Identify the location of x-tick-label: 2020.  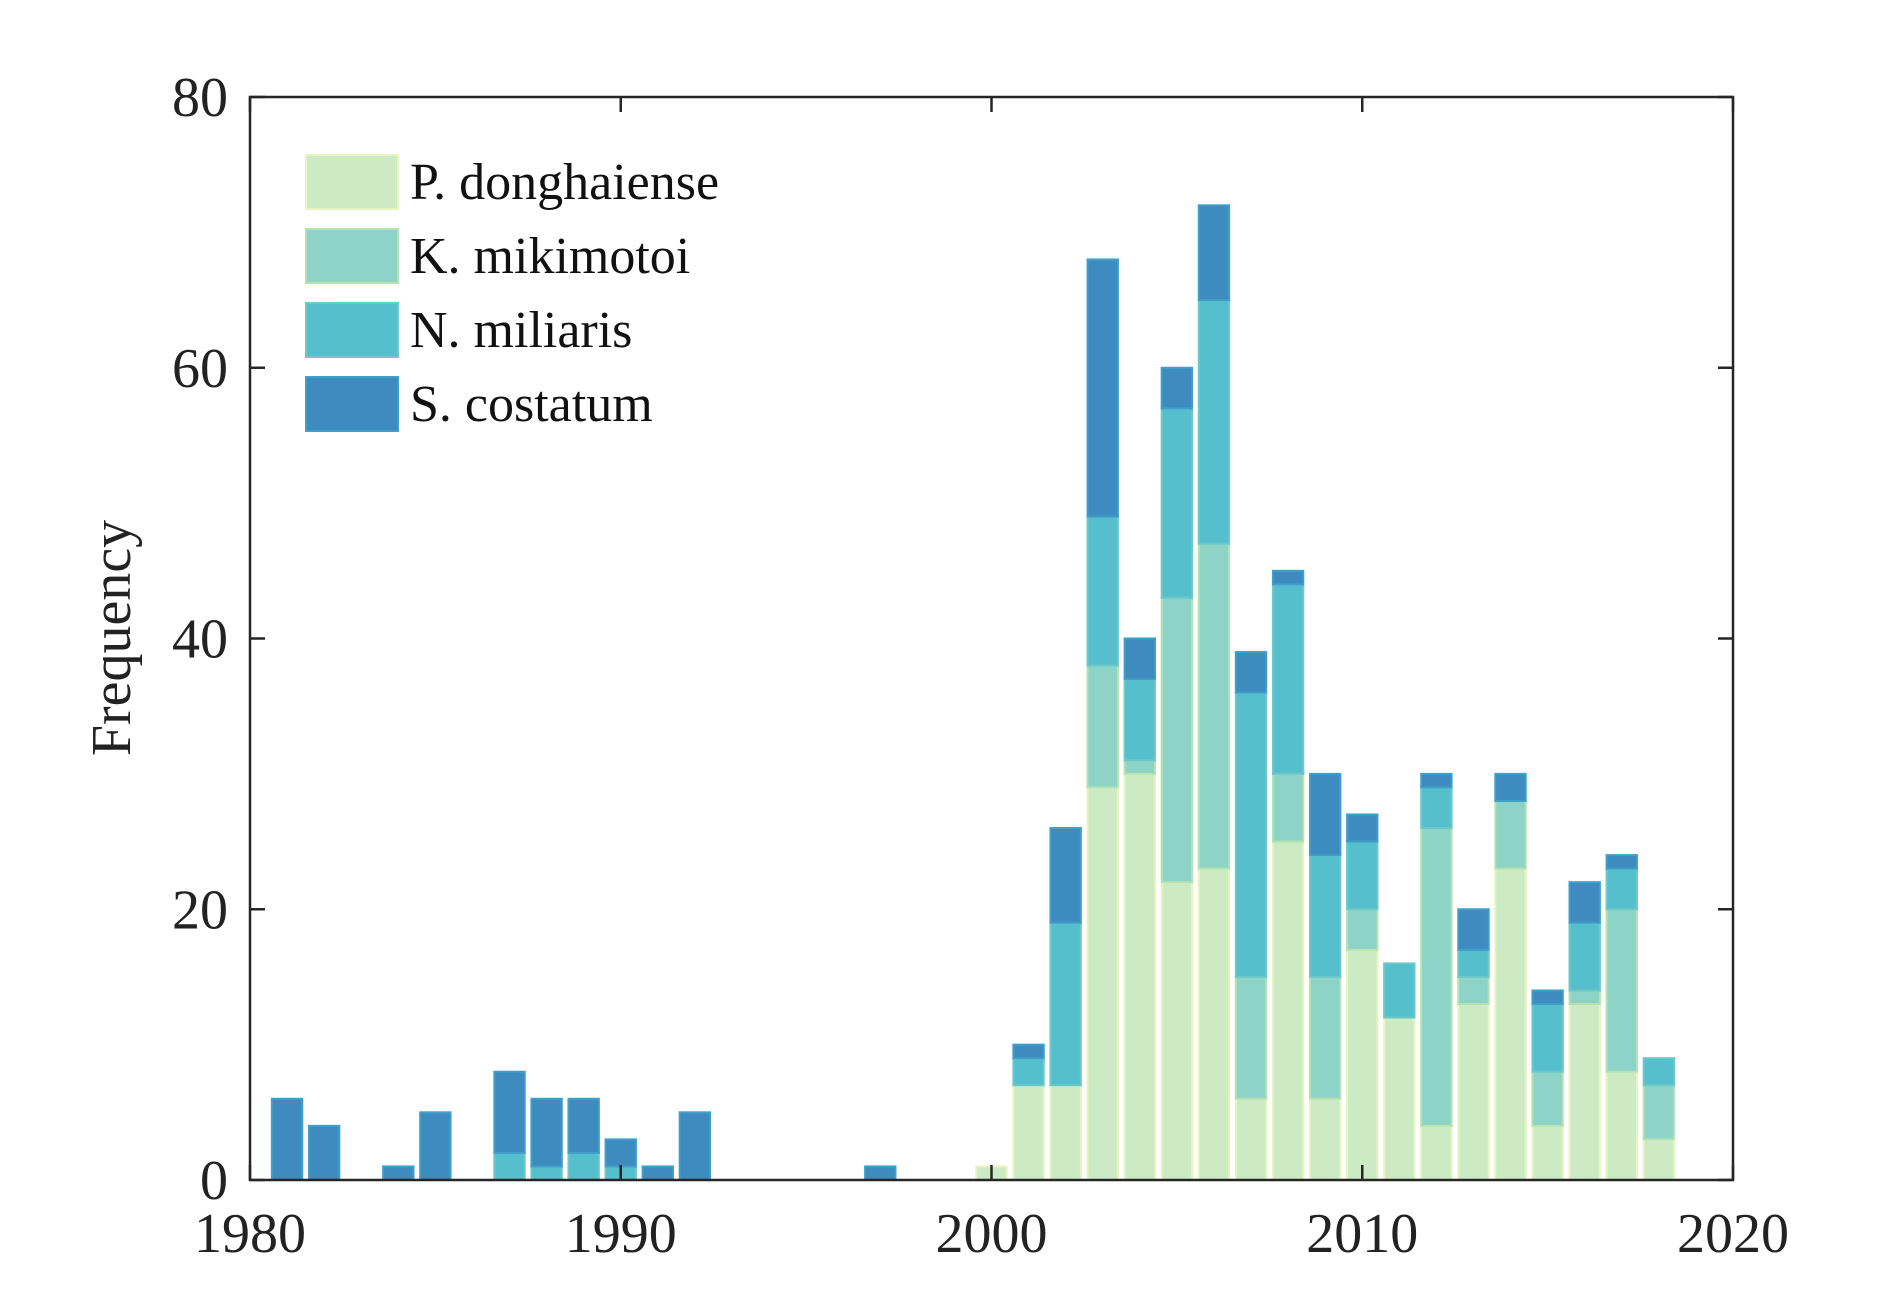
(1733, 1234).